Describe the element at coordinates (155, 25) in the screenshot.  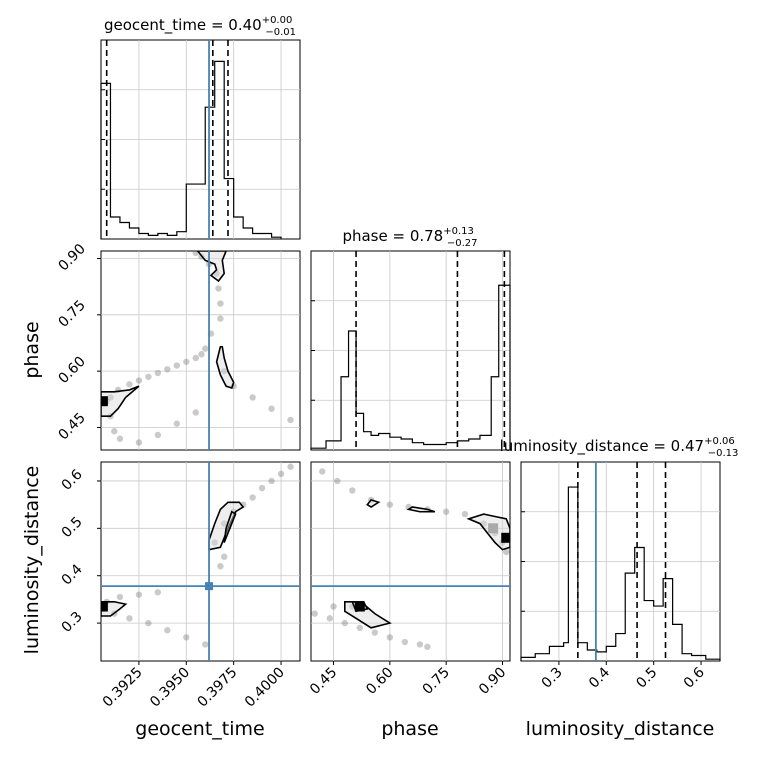
I see `title-geocent-time-label: geocent_time` at that location.